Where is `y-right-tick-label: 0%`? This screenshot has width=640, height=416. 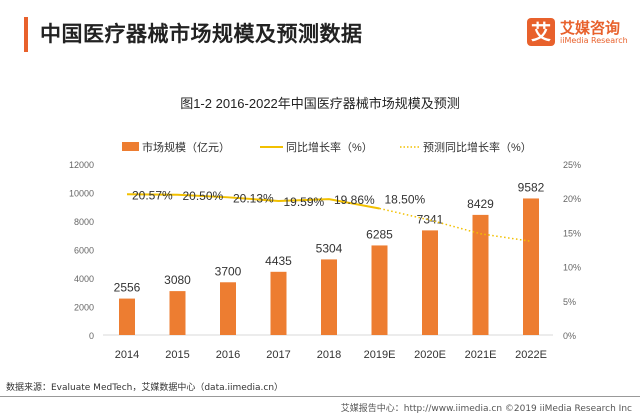 y-right-tick-label: 0% is located at coordinates (569, 336).